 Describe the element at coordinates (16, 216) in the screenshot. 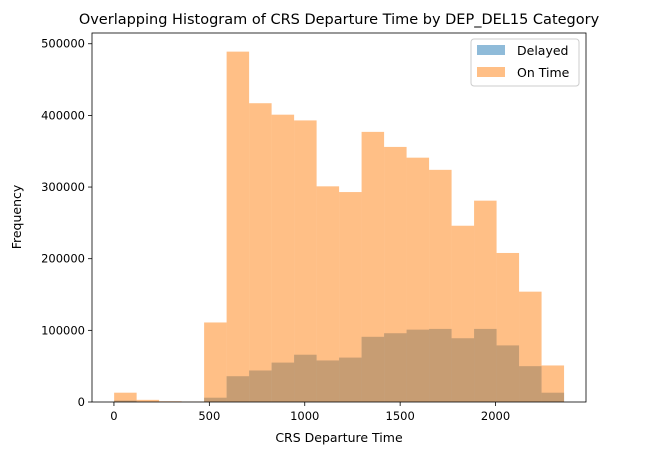

I see `y-axis-label: Frequency` at that location.